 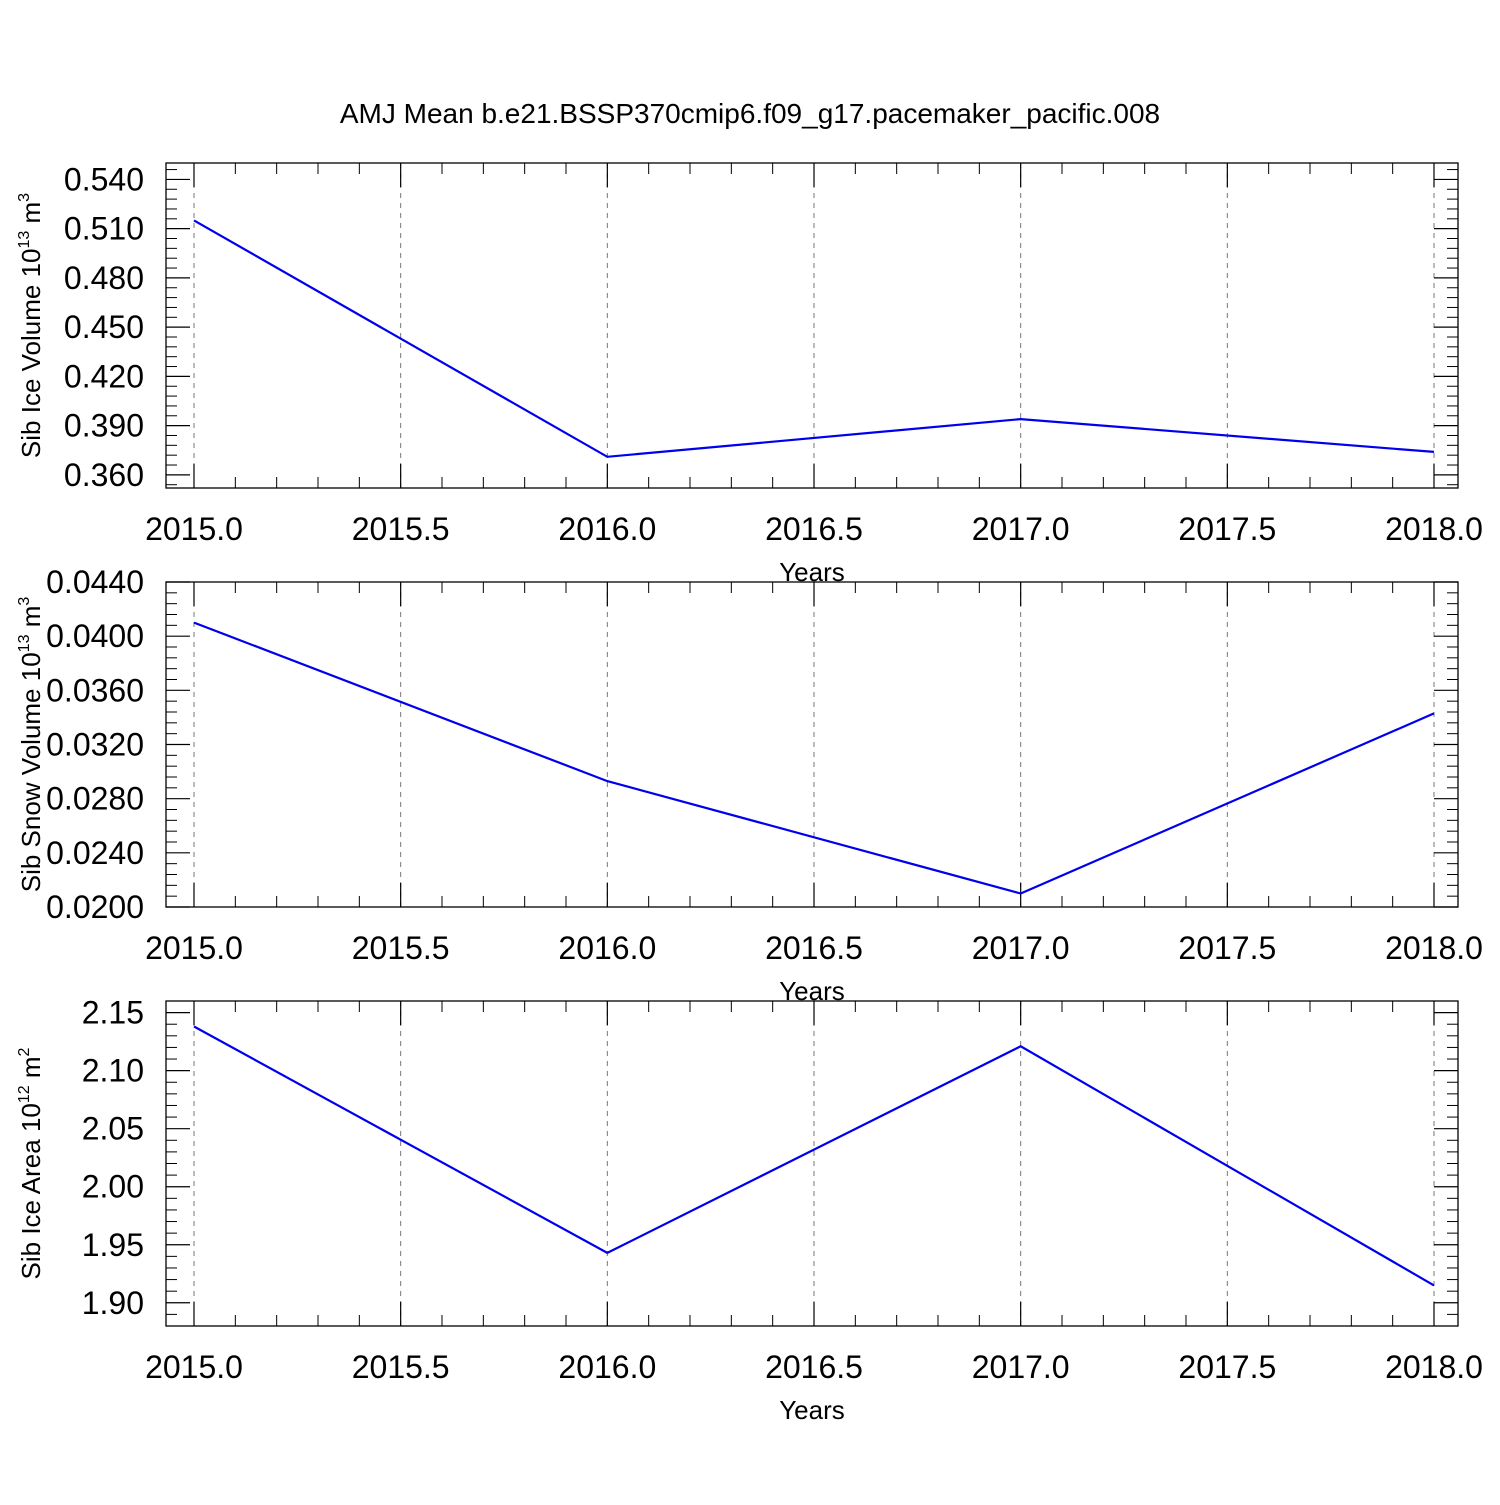 I want to click on y-tick-label: 1.95, so click(x=113, y=1245).